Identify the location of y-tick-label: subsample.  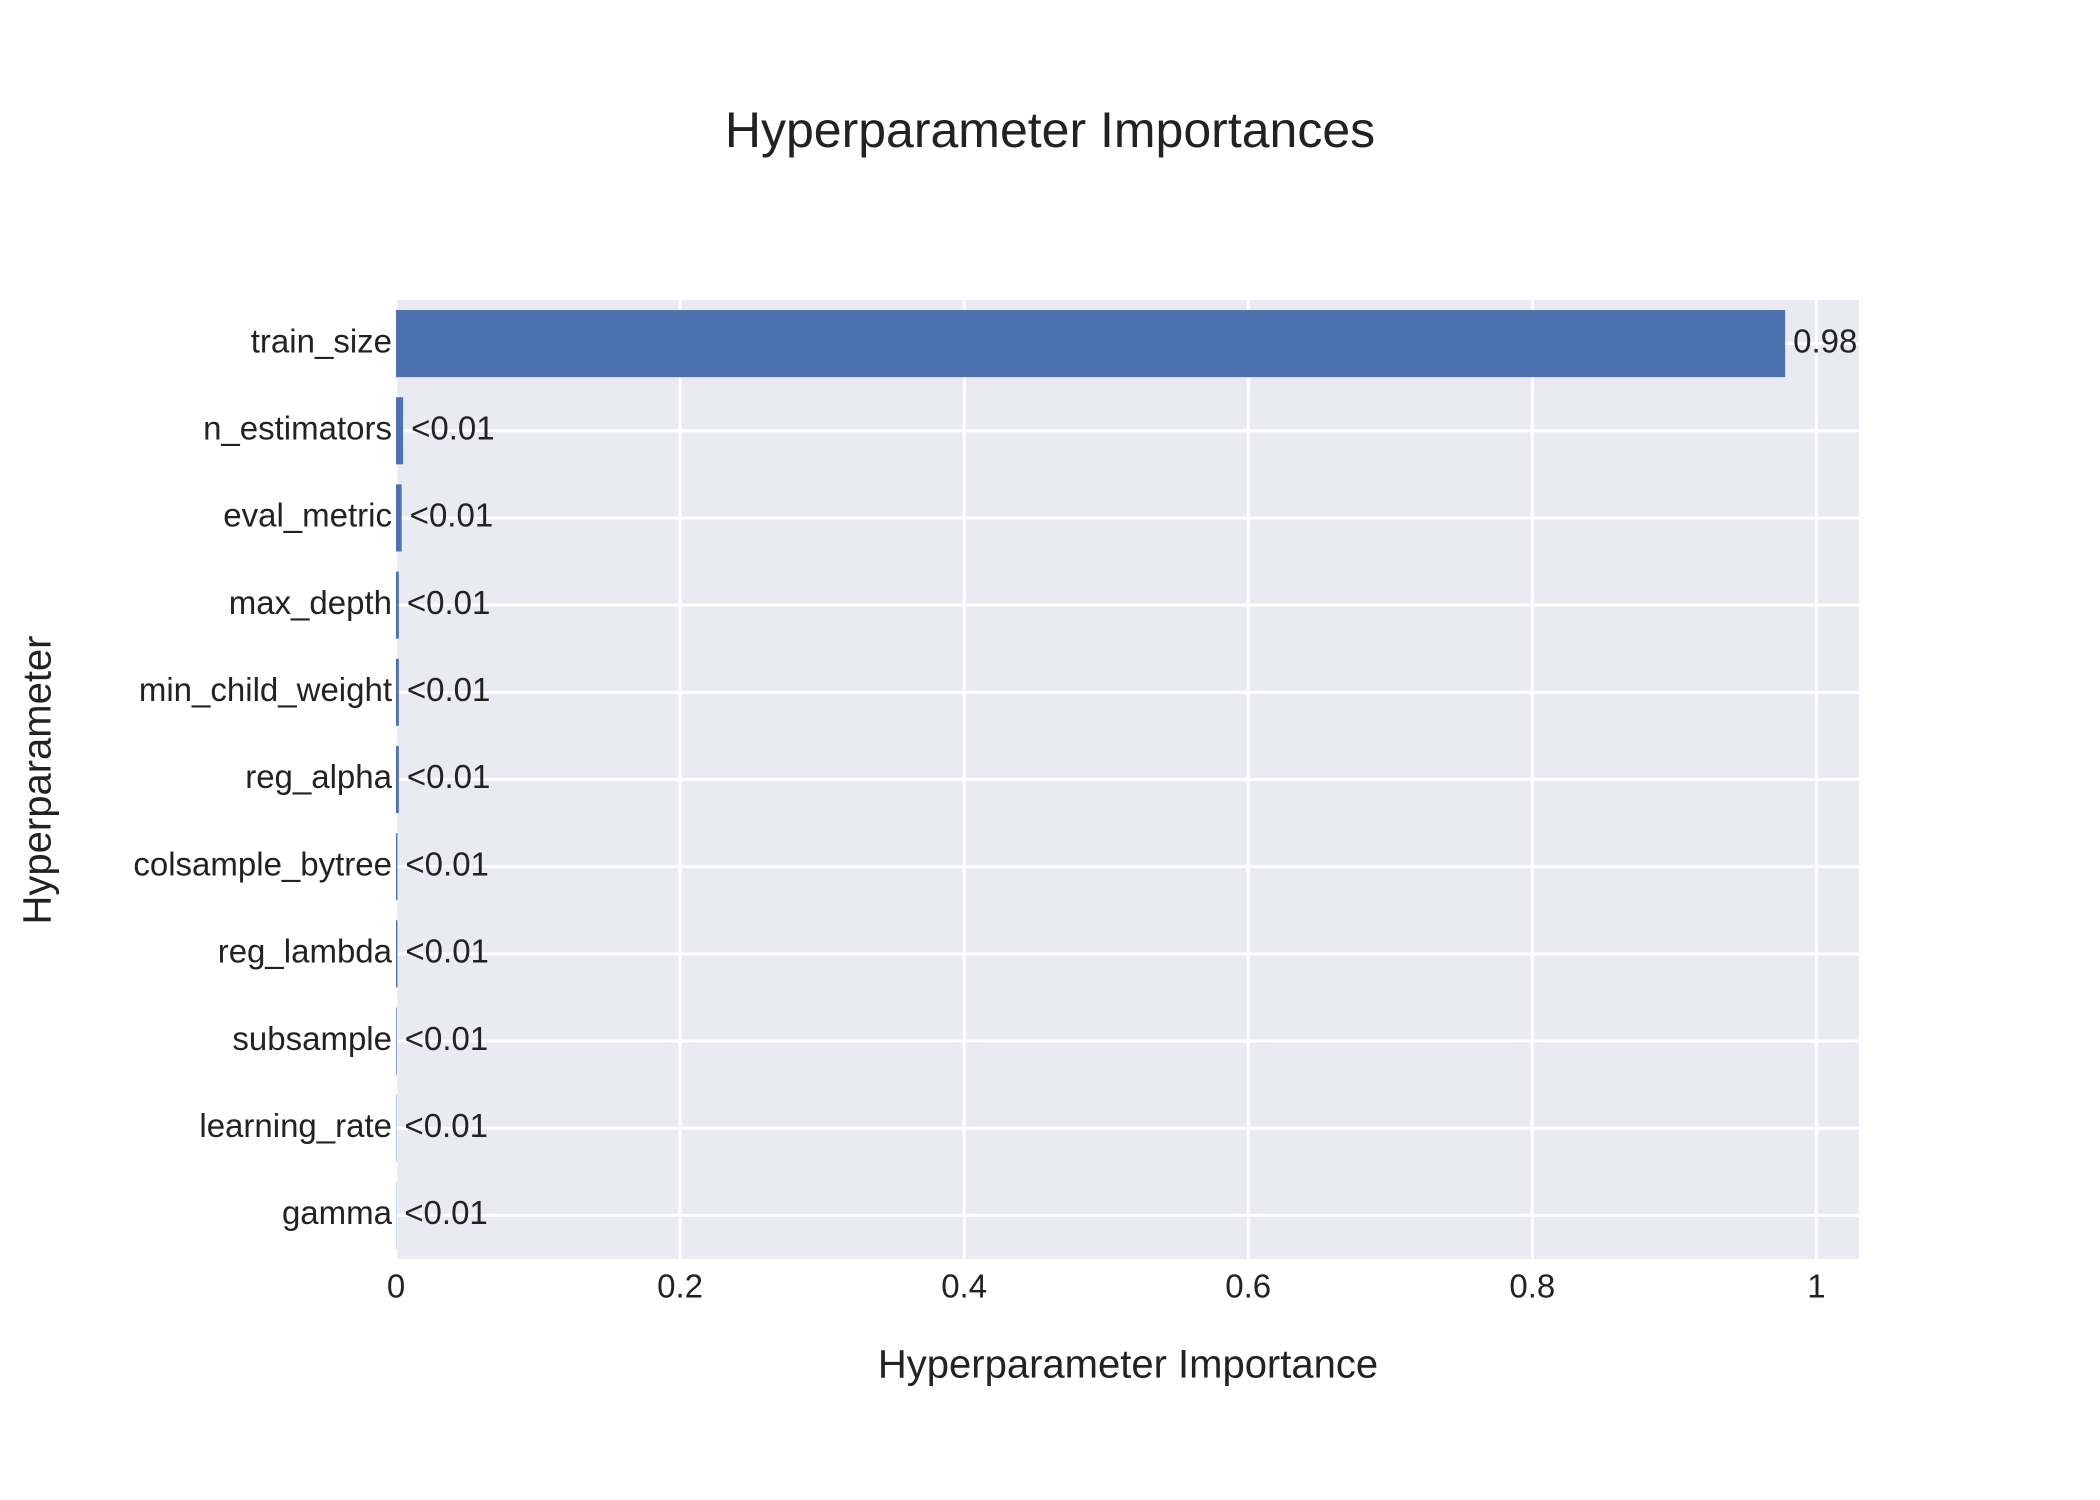
(312, 1038).